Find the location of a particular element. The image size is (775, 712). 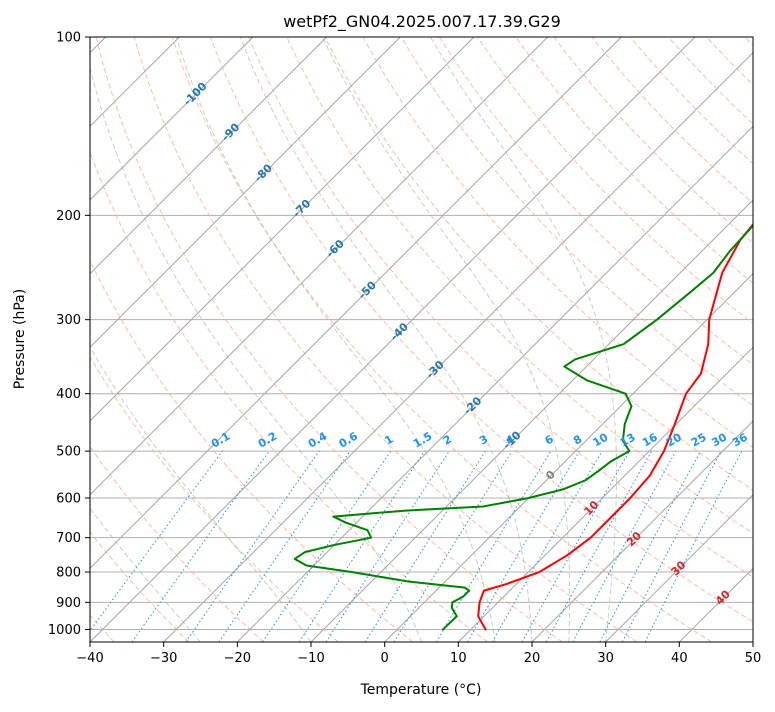

x-tick-label: −20 is located at coordinates (237, 658).